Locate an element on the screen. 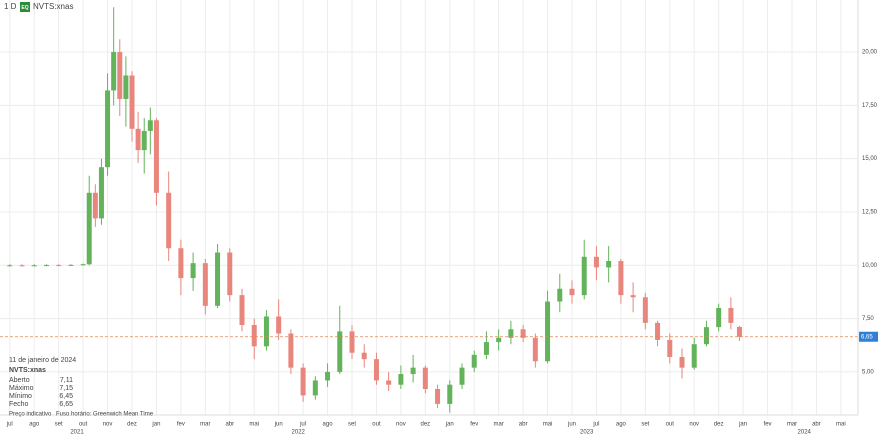 The width and height of the screenshot is (880, 435). y-tick-label: 12,50 is located at coordinates (870, 213).